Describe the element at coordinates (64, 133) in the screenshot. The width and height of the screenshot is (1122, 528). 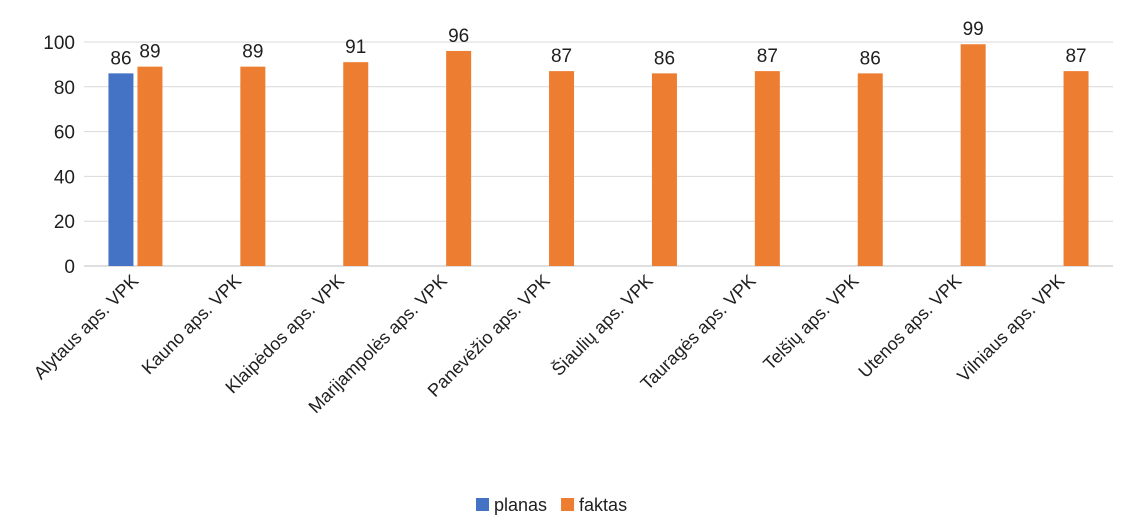
I see `y-tick-label: 60` at that location.